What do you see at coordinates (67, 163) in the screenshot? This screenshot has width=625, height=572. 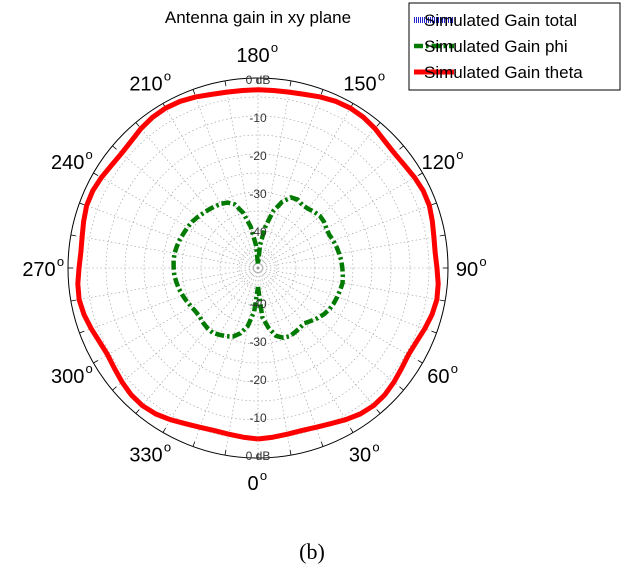 I see `angle-tick-label: 240` at bounding box center [67, 163].